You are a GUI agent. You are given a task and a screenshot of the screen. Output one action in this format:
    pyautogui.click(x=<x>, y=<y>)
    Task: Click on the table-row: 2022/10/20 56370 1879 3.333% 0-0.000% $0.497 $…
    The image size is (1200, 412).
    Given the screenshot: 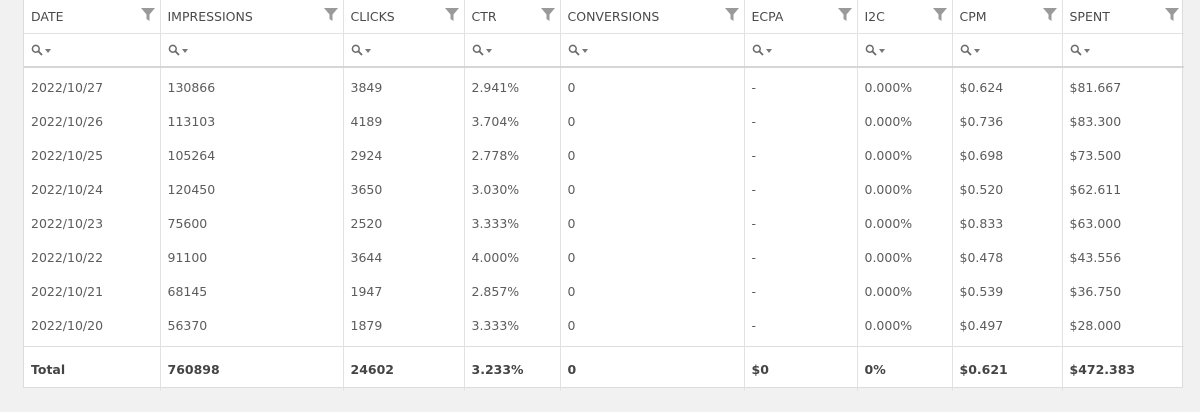 What is the action you would take?
    pyautogui.click(x=604, y=325)
    